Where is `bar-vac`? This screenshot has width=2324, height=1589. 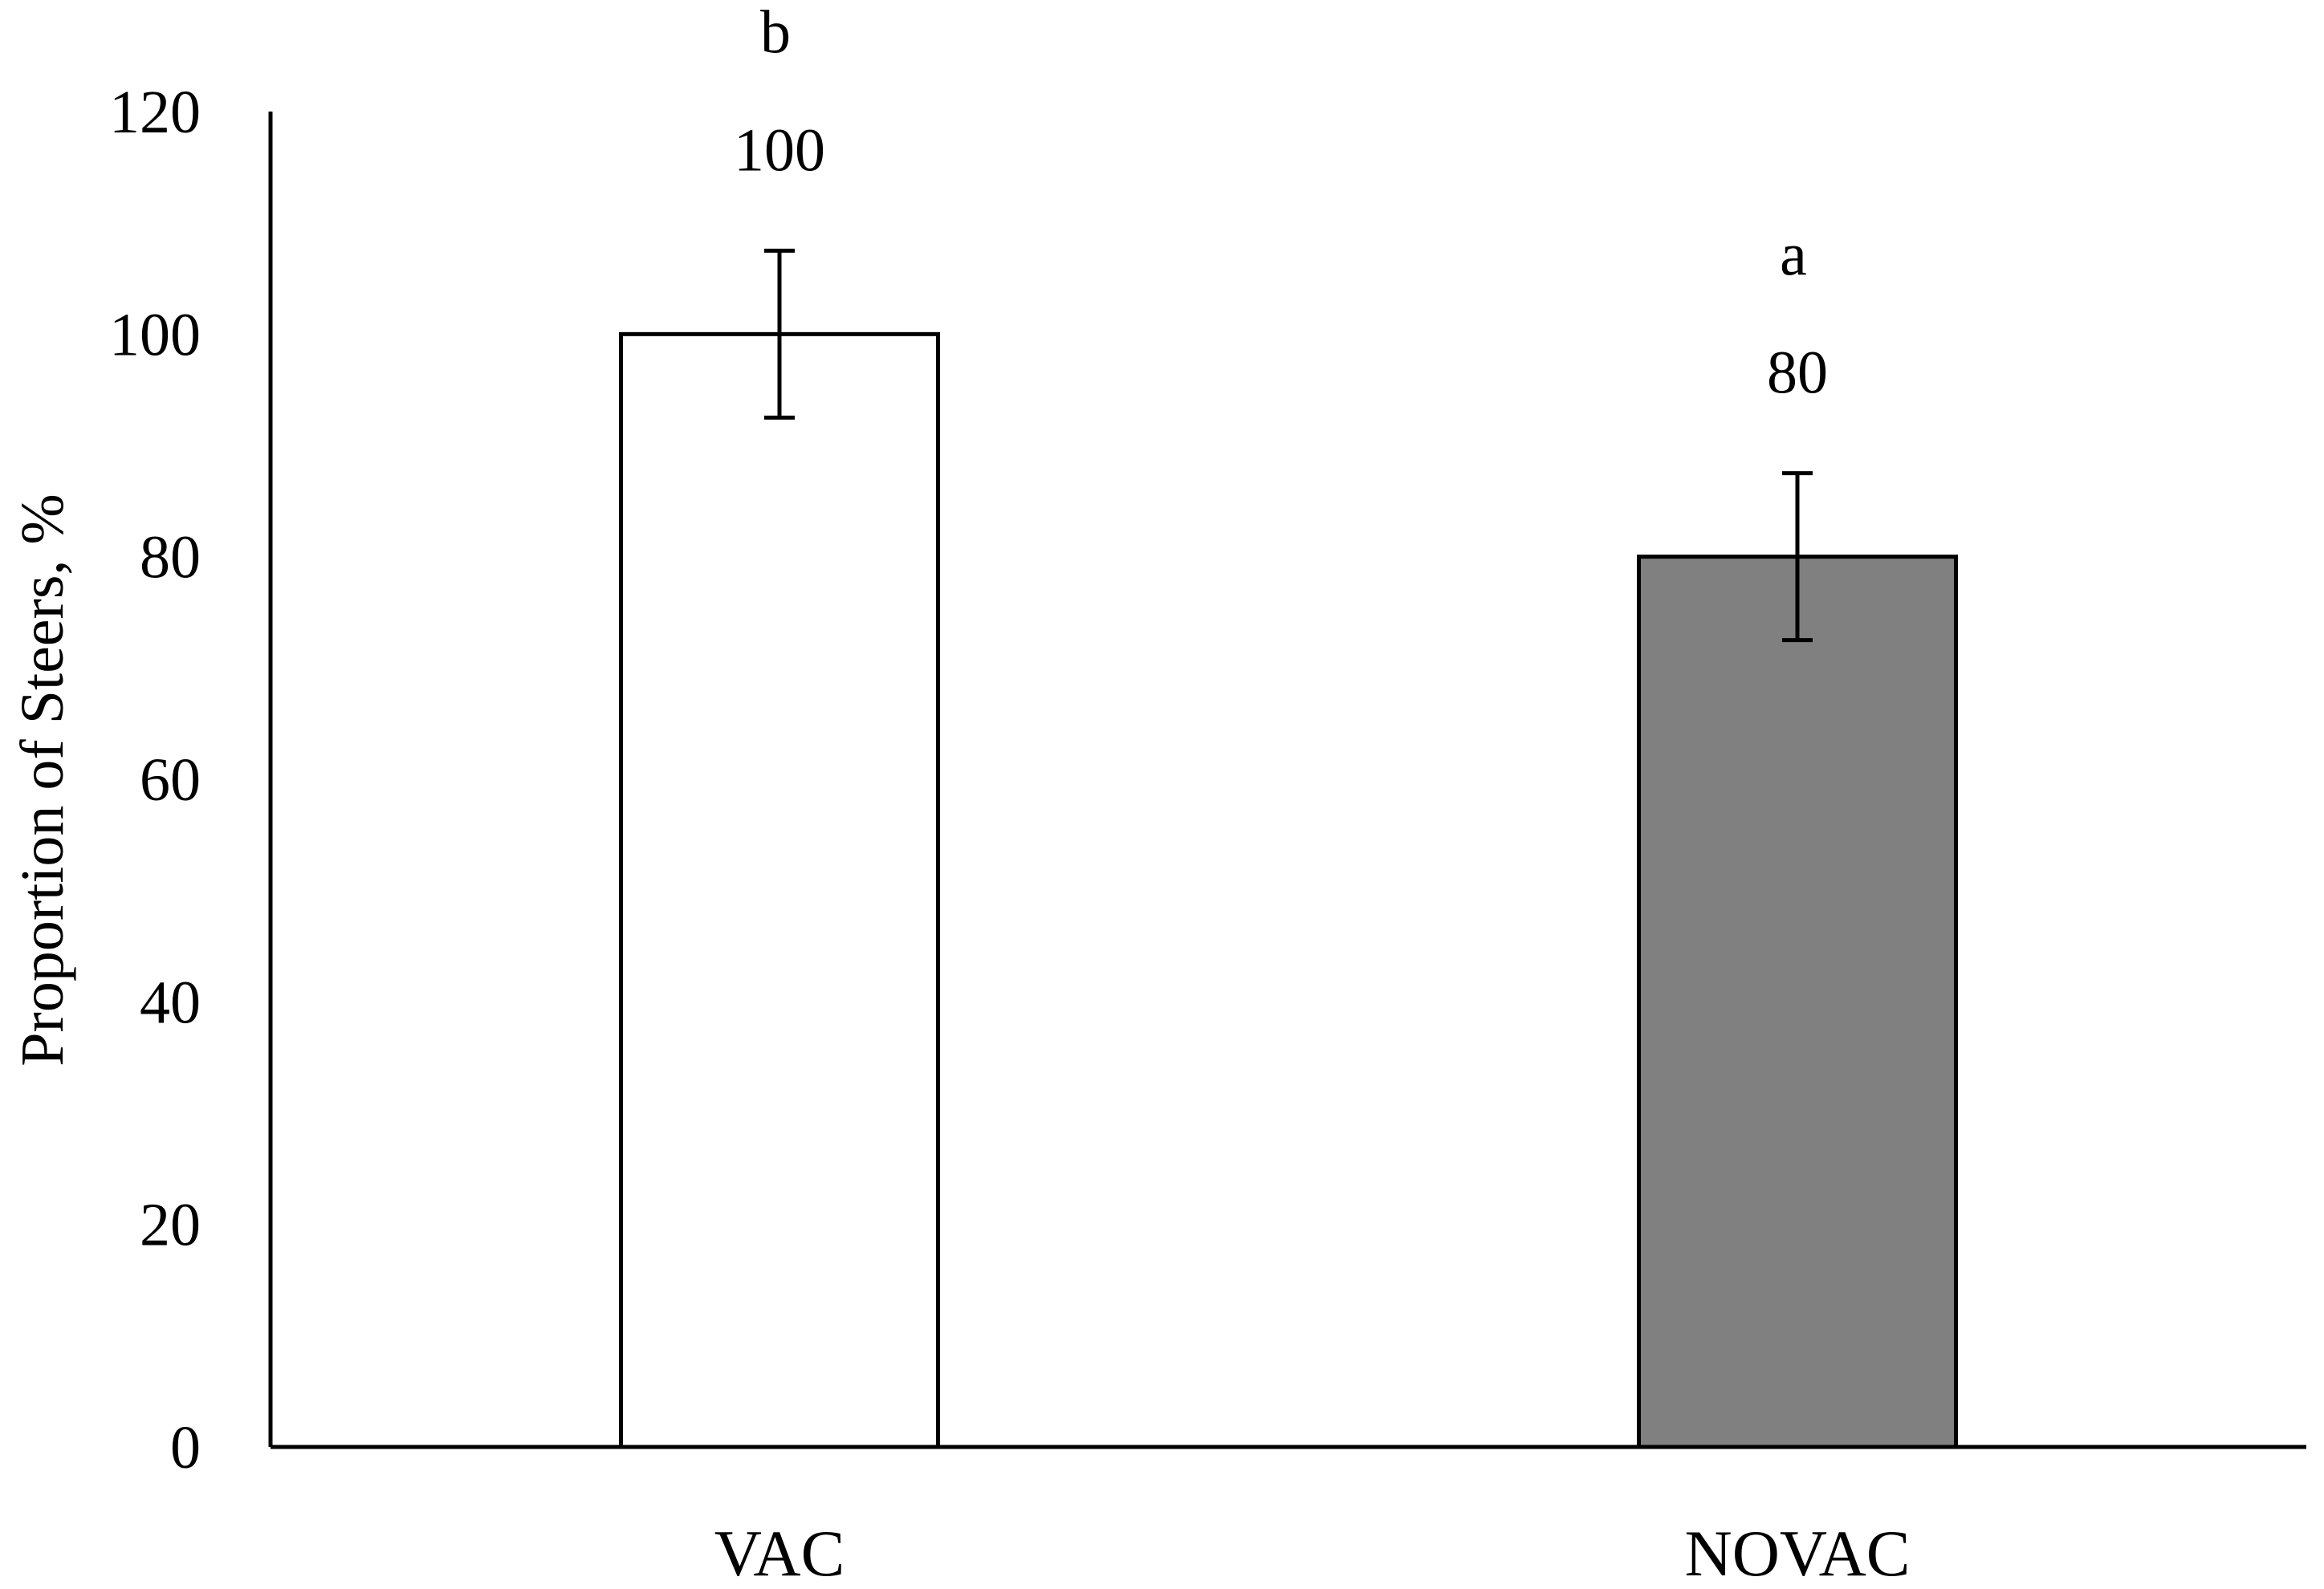
bar-vac is located at coordinates (779, 890).